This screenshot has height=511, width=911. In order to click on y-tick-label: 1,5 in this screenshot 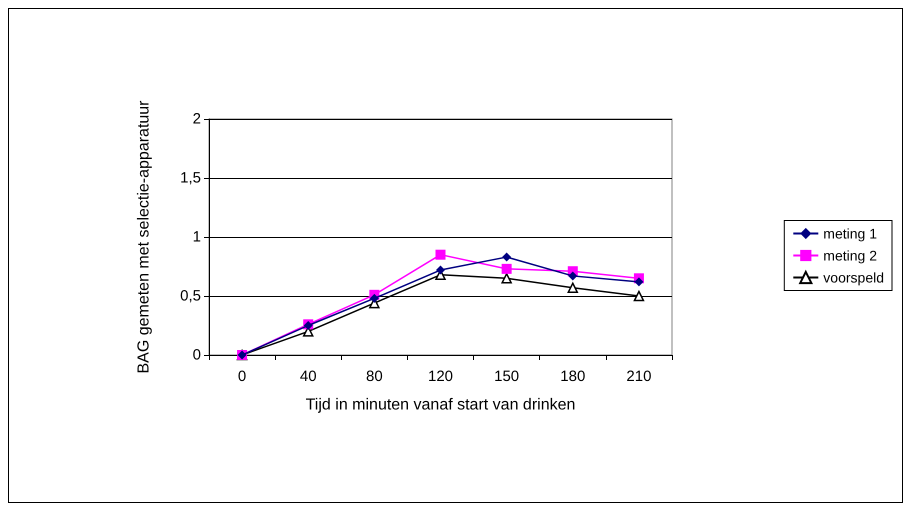, I will do `click(190, 178)`.